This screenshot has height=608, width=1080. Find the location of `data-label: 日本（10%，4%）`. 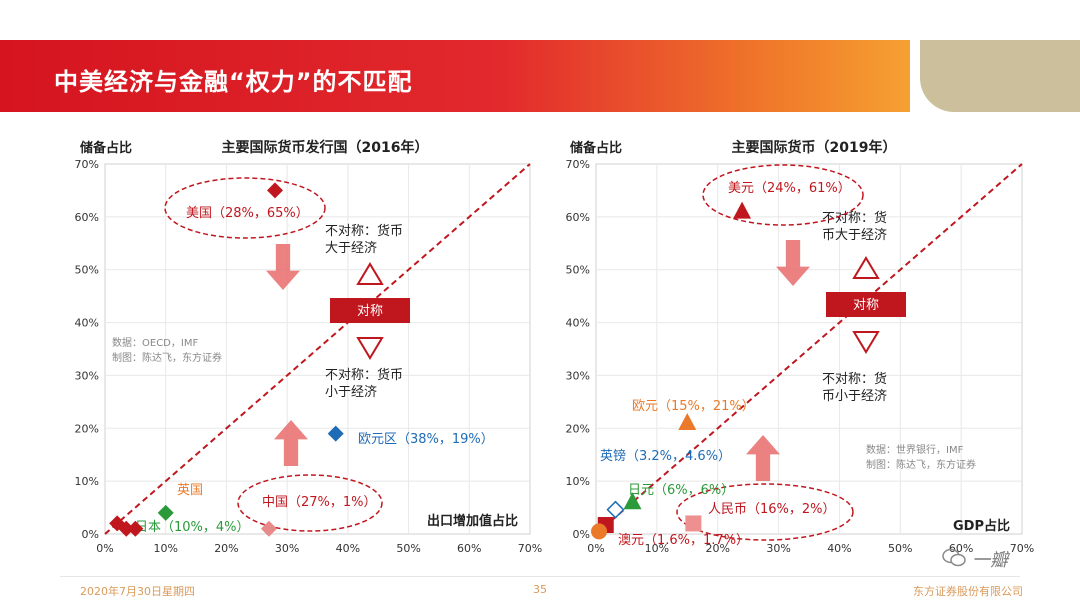

data-label: 日本（10%，4%） is located at coordinates (192, 527).